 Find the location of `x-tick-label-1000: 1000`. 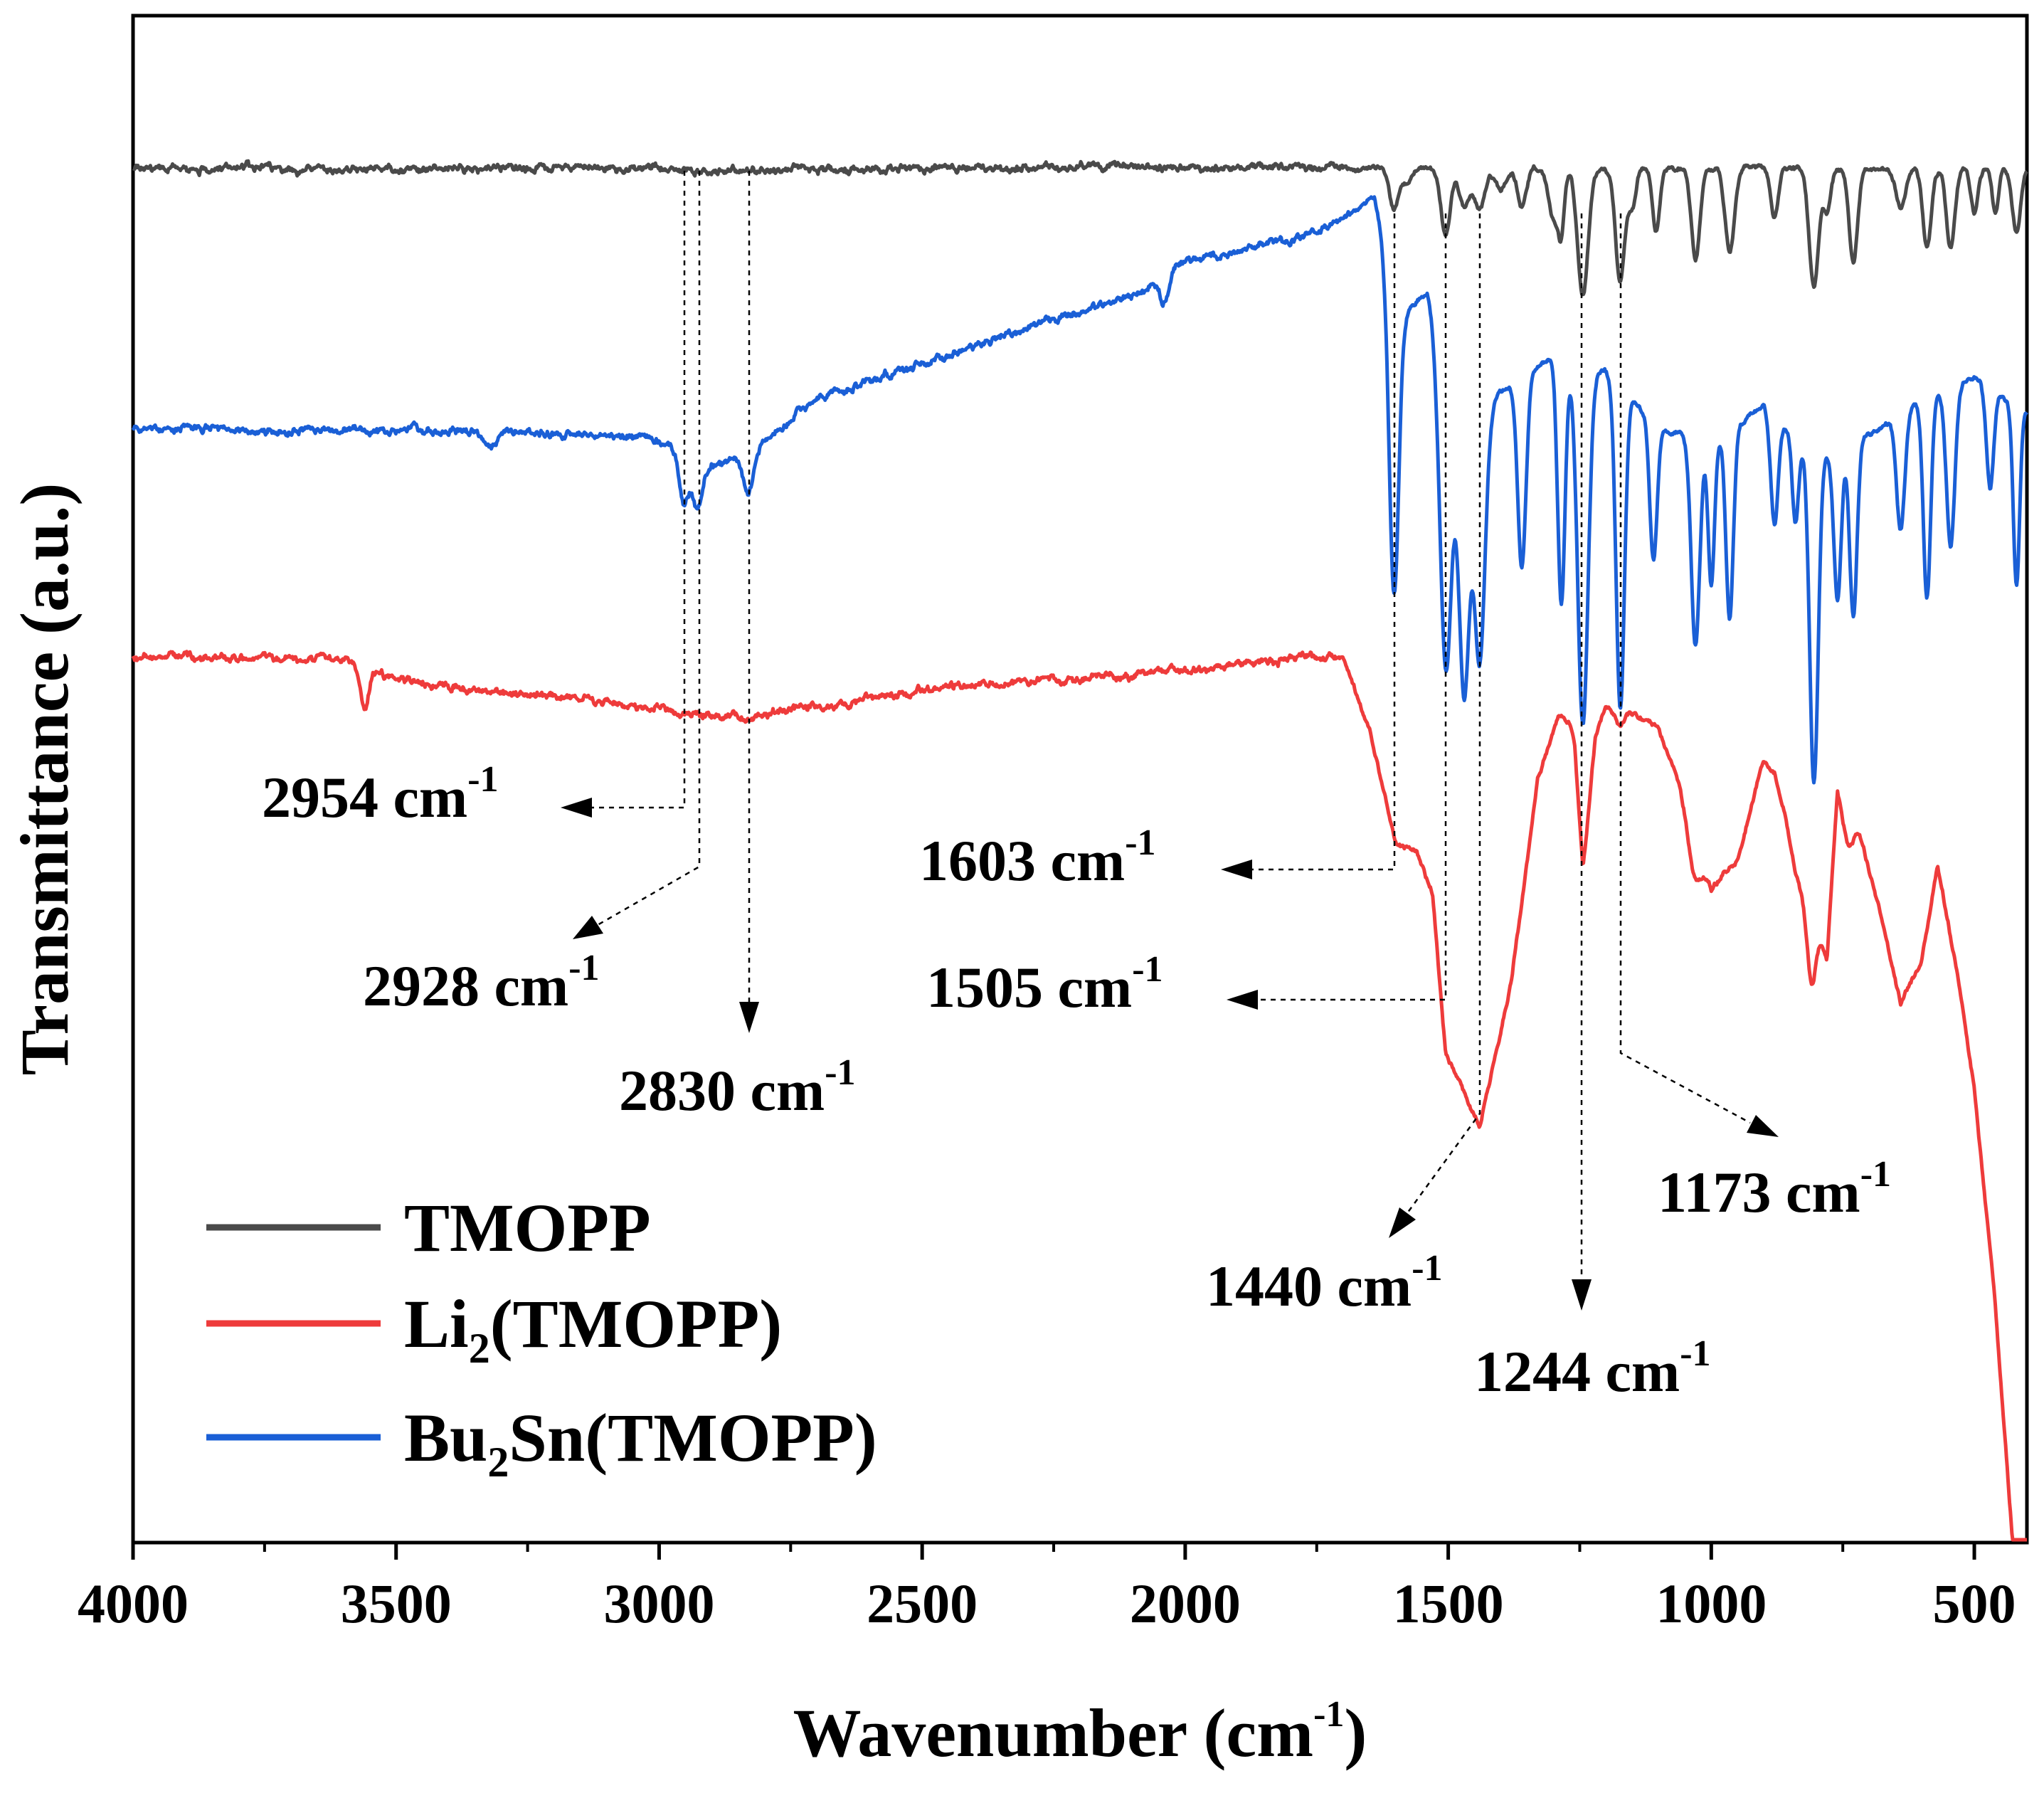

x-tick-label-1000: 1000 is located at coordinates (1712, 1603).